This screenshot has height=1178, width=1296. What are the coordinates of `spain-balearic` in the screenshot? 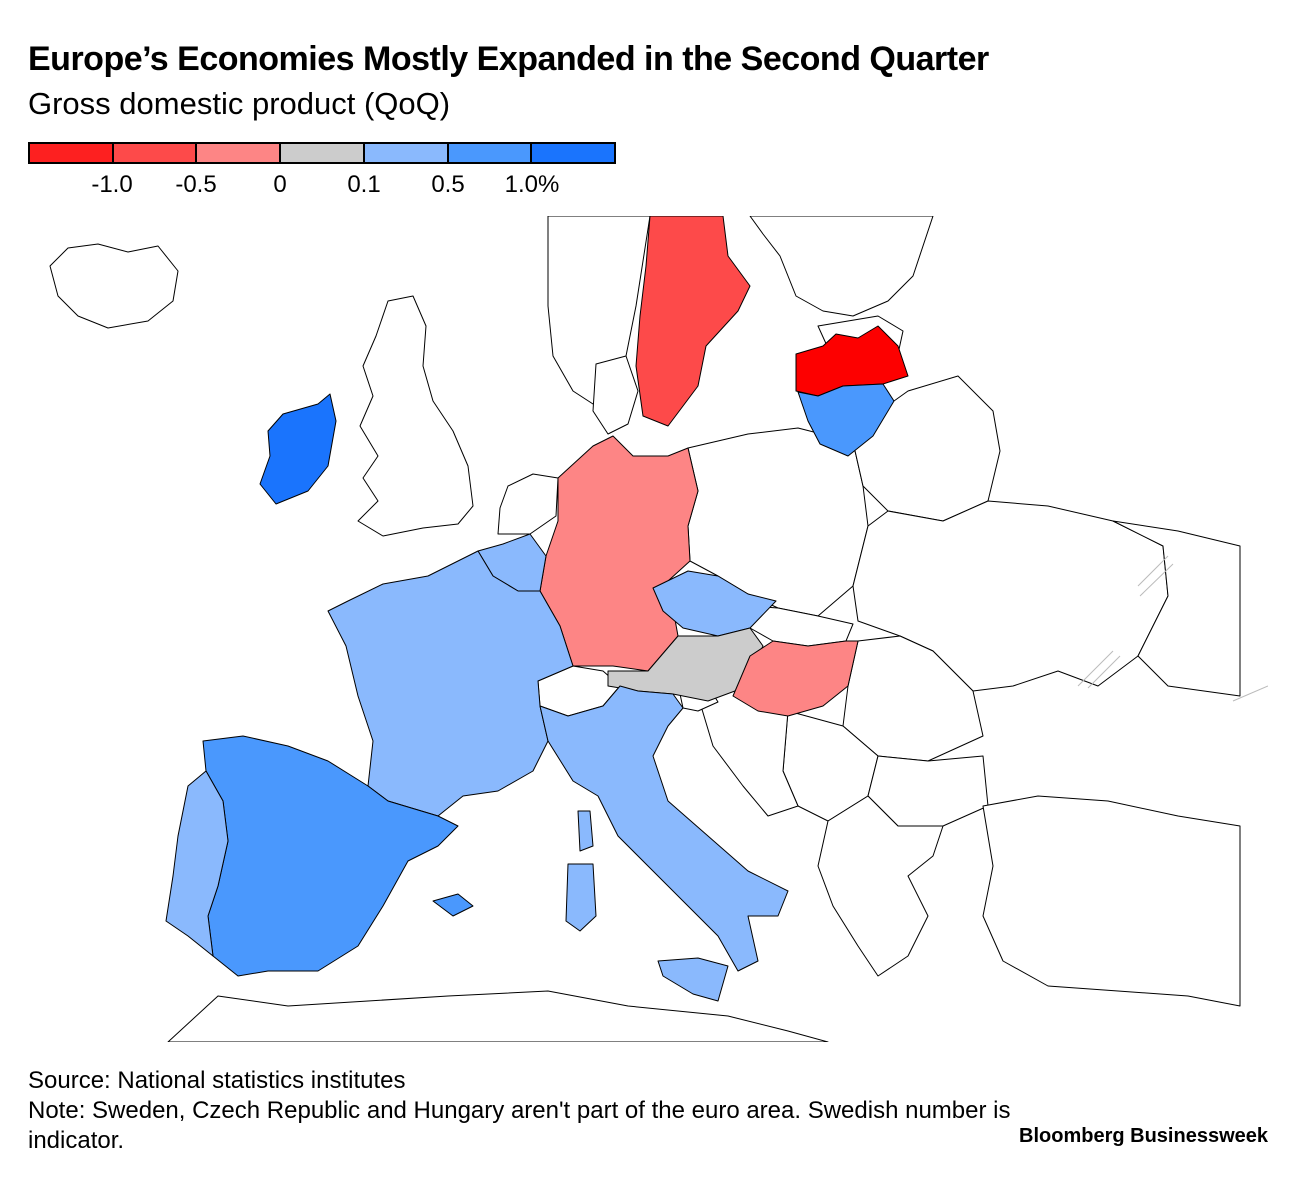 It's located at (453, 905).